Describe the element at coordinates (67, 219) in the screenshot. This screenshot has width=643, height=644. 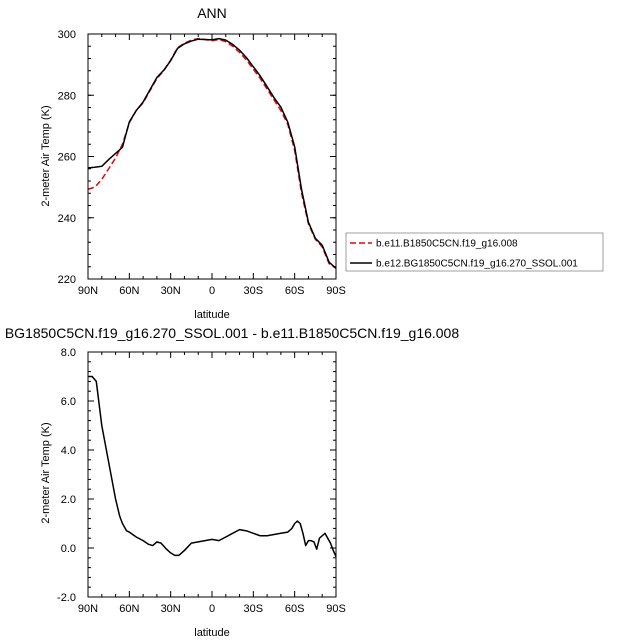
I see `y-tick-label: 240` at that location.